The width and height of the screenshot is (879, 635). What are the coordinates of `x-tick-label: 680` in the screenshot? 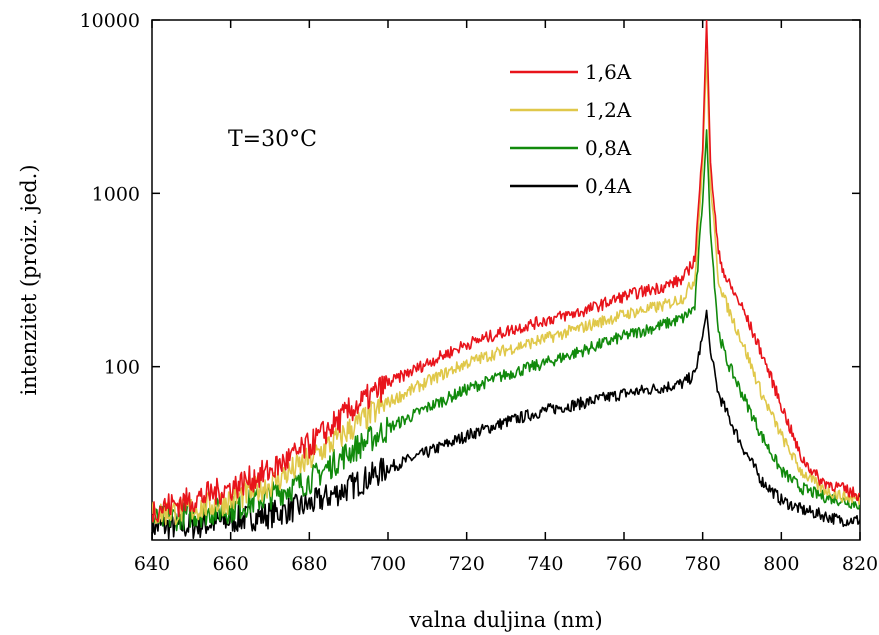 It's located at (309, 564).